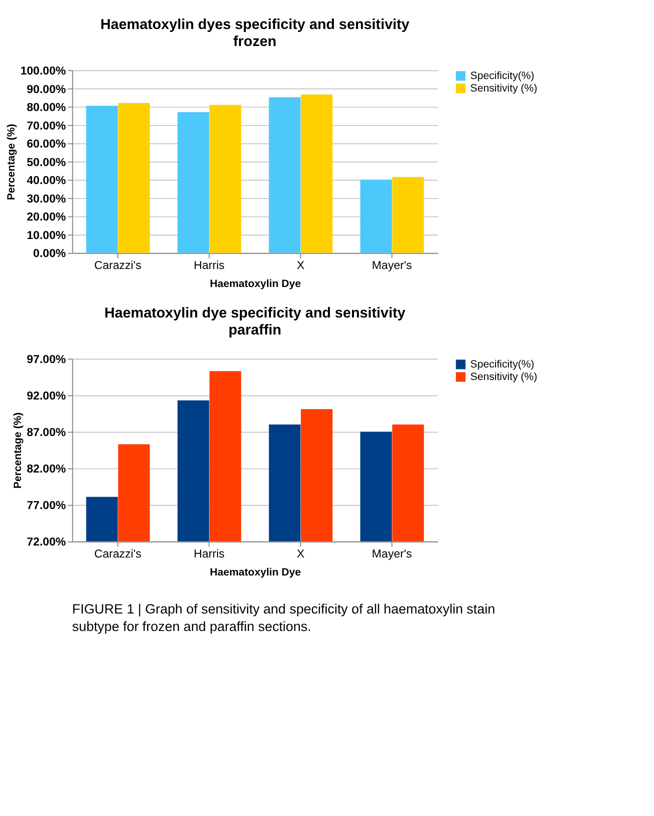 The width and height of the screenshot is (654, 816). Describe the element at coordinates (46, 542) in the screenshot. I see `y-tick-label: 72.00%` at that location.